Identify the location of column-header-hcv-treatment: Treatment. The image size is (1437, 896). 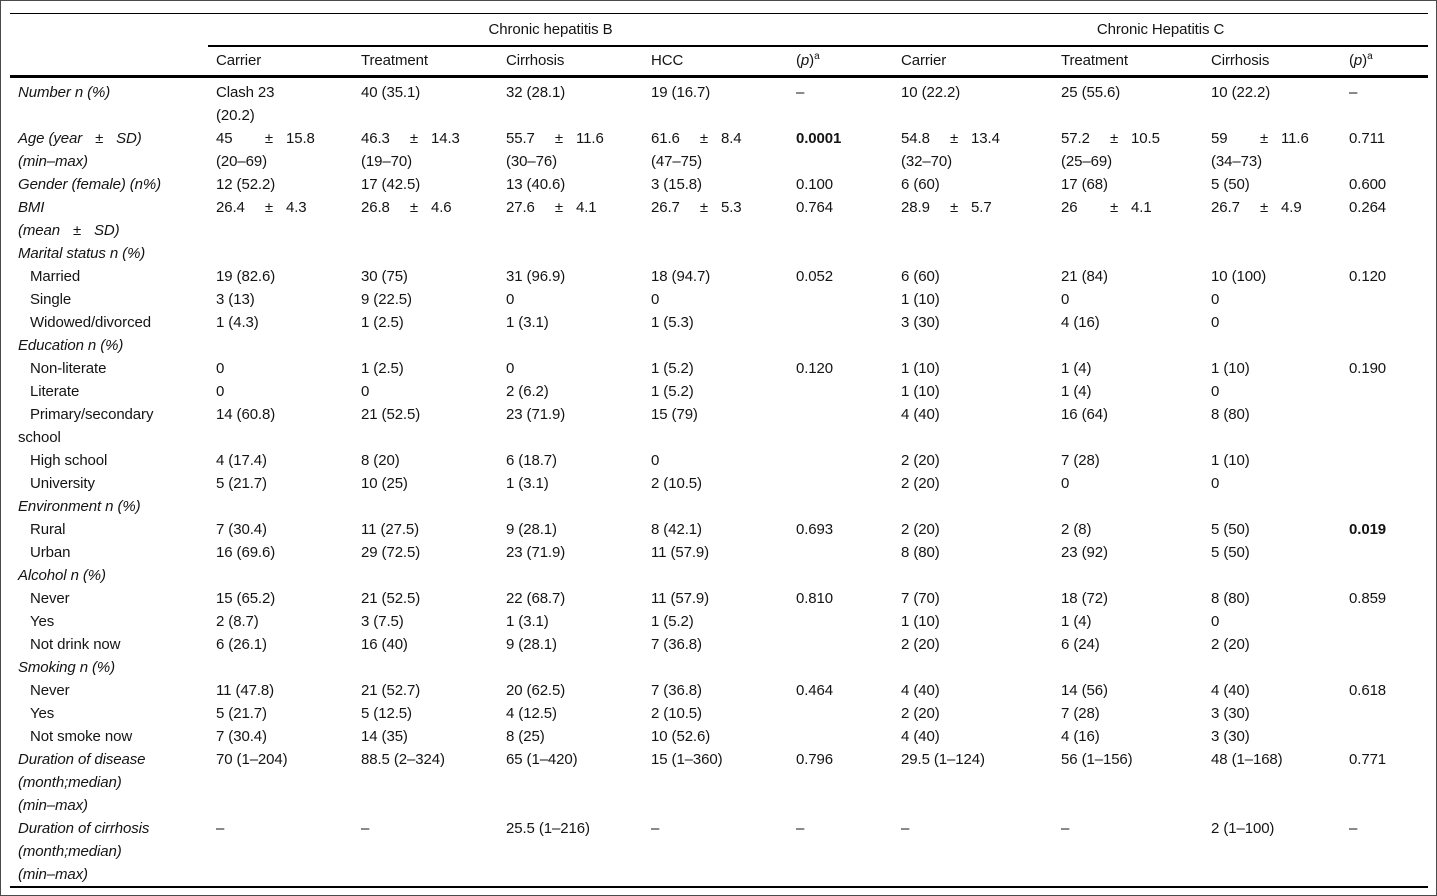
(1128, 61).